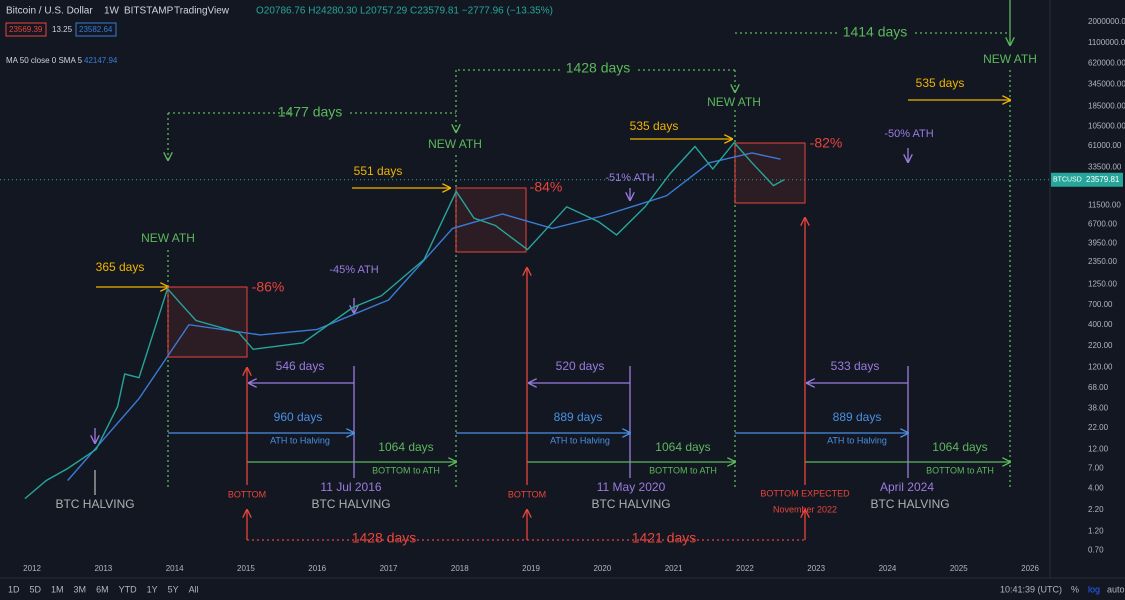  Describe the element at coordinates (152, 589) in the screenshot. I see `range-button: 1Y` at that location.